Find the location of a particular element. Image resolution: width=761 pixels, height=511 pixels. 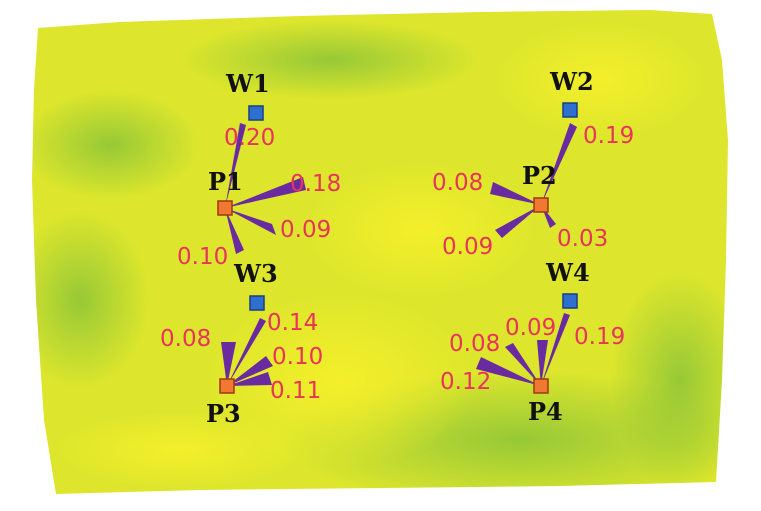

node-label-W1: W1 is located at coordinates (247, 83).